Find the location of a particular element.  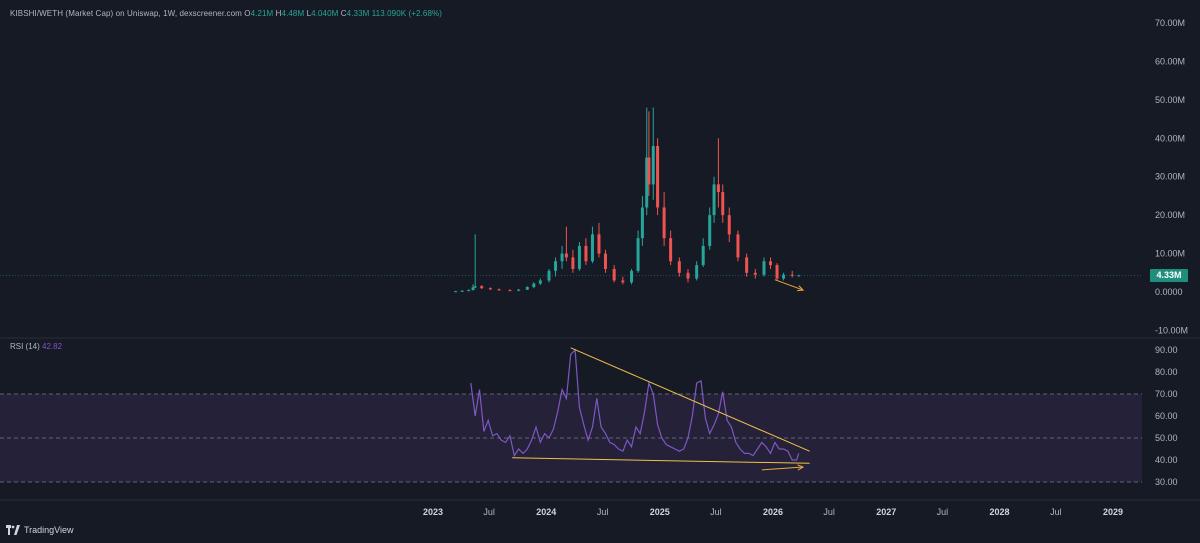

price-tick-label: 30.00M is located at coordinates (1170, 177).